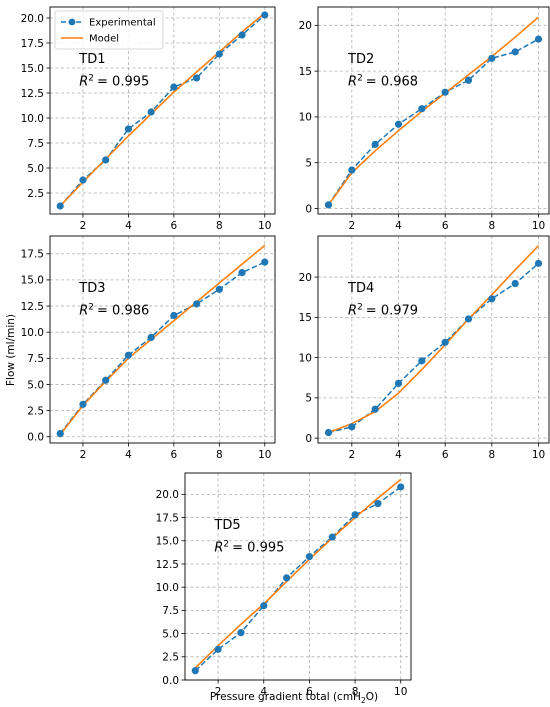 The width and height of the screenshot is (550, 707). I want to click on y-tick-label: 15, so click(305, 72).